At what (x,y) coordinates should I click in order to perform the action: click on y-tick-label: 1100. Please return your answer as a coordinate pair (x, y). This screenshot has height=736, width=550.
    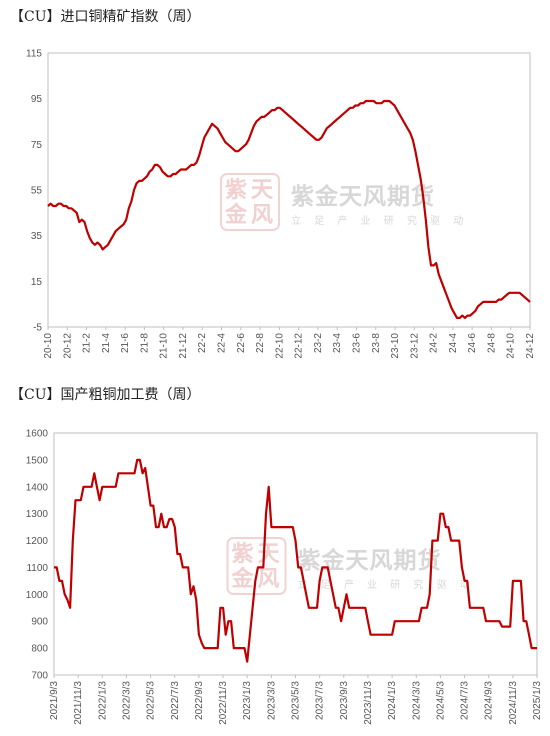
    Looking at the image, I should click on (37, 568).